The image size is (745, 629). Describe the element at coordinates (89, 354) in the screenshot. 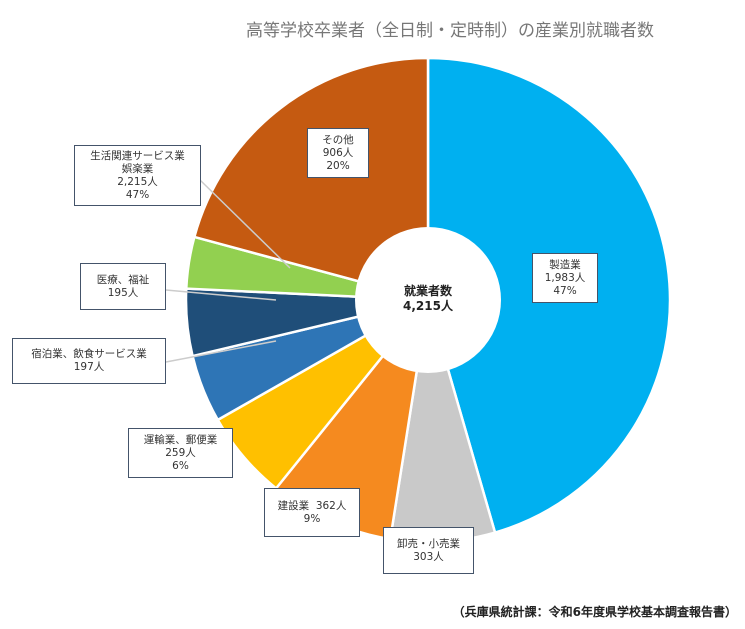

I see `label-name: 宿泊業、飲食サービス業` at that location.